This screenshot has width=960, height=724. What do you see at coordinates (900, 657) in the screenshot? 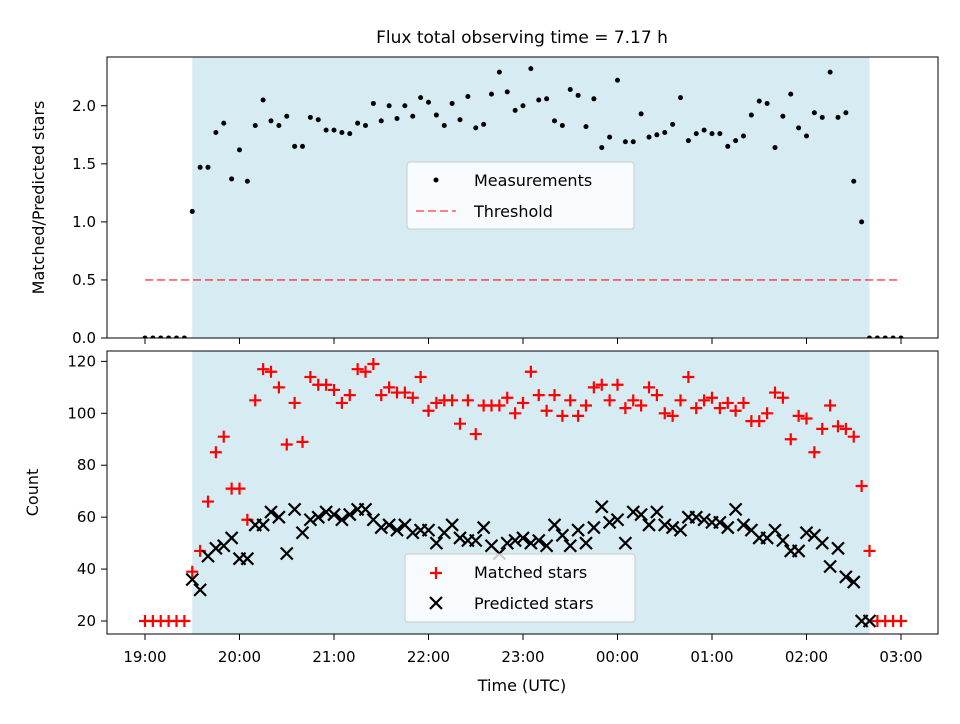
I see `x-tick-label: 03:00` at bounding box center [900, 657].